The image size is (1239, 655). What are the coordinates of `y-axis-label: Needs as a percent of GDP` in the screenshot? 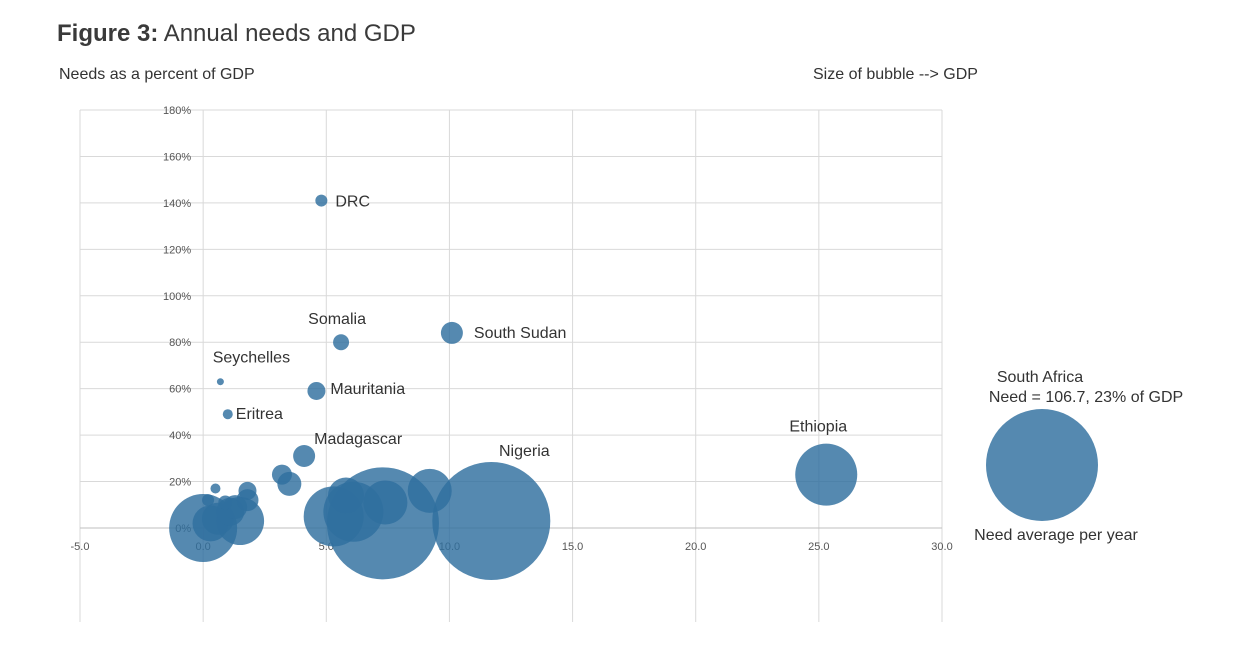 It's located at (157, 74).